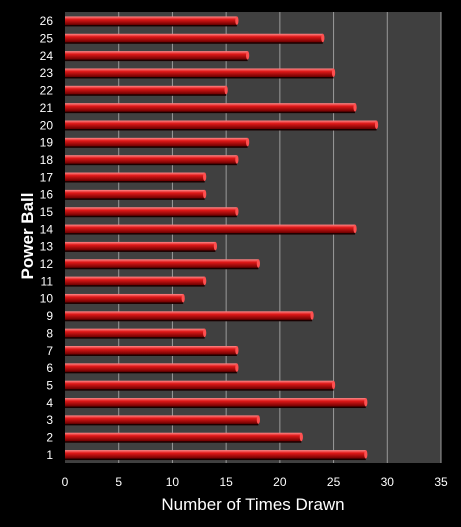 Image resolution: width=461 pixels, height=527 pixels. Describe the element at coordinates (47, 108) in the screenshot. I see `y-tick-label: 21` at that location.